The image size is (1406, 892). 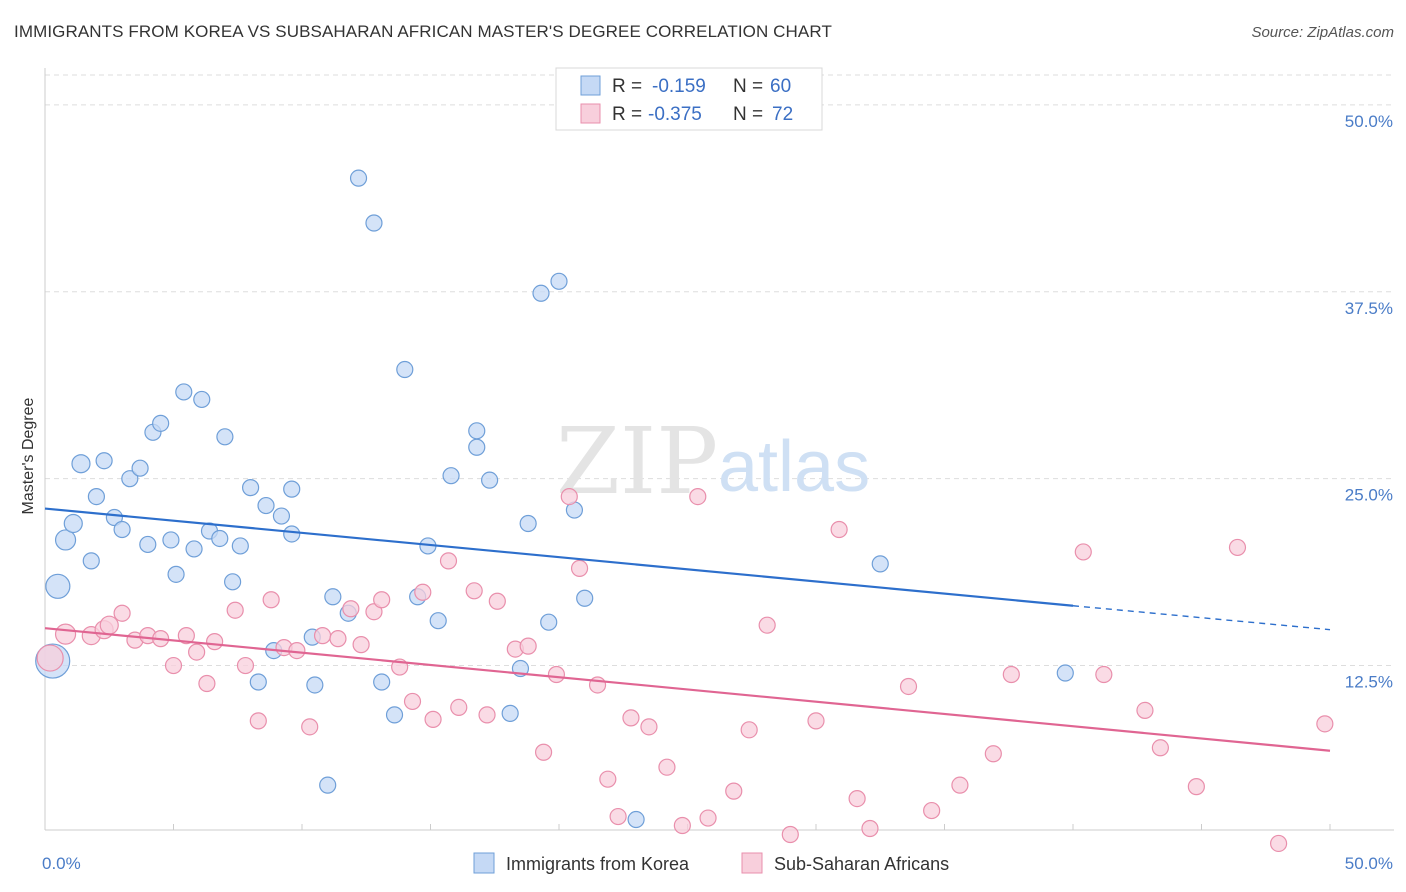 I want to click on y-tick-label: 12.5%, so click(x=1369, y=682).